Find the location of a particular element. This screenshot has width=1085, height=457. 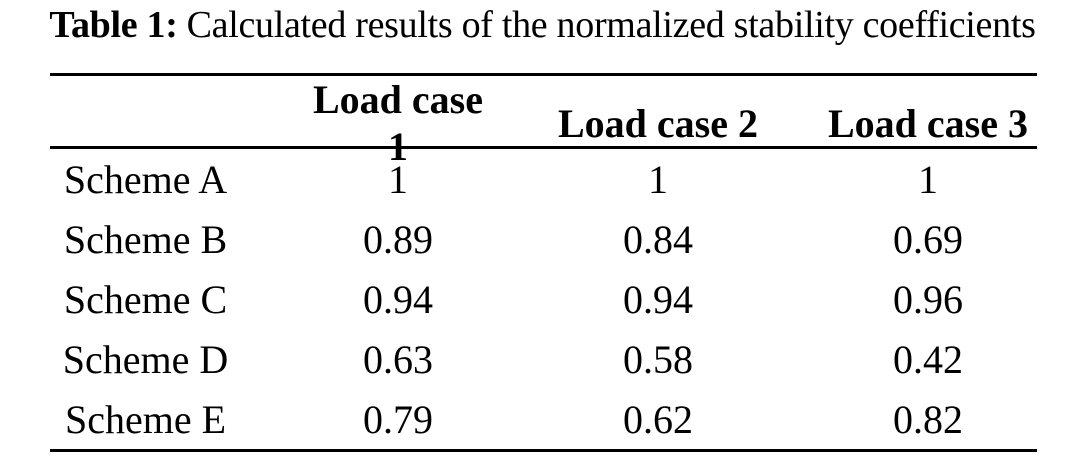

row-label-scheme-d: Scheme D is located at coordinates (145, 359).